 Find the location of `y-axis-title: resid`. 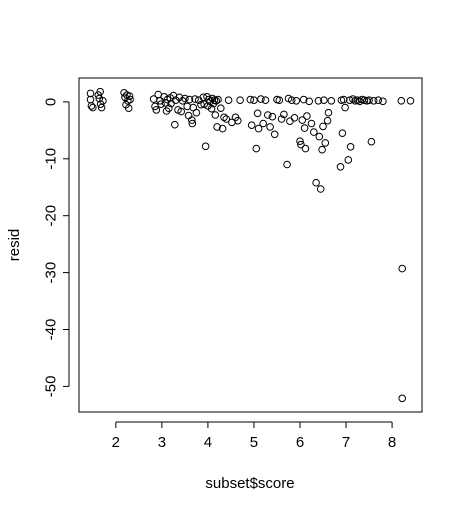

y-axis-title: resid is located at coordinates (14, 245).